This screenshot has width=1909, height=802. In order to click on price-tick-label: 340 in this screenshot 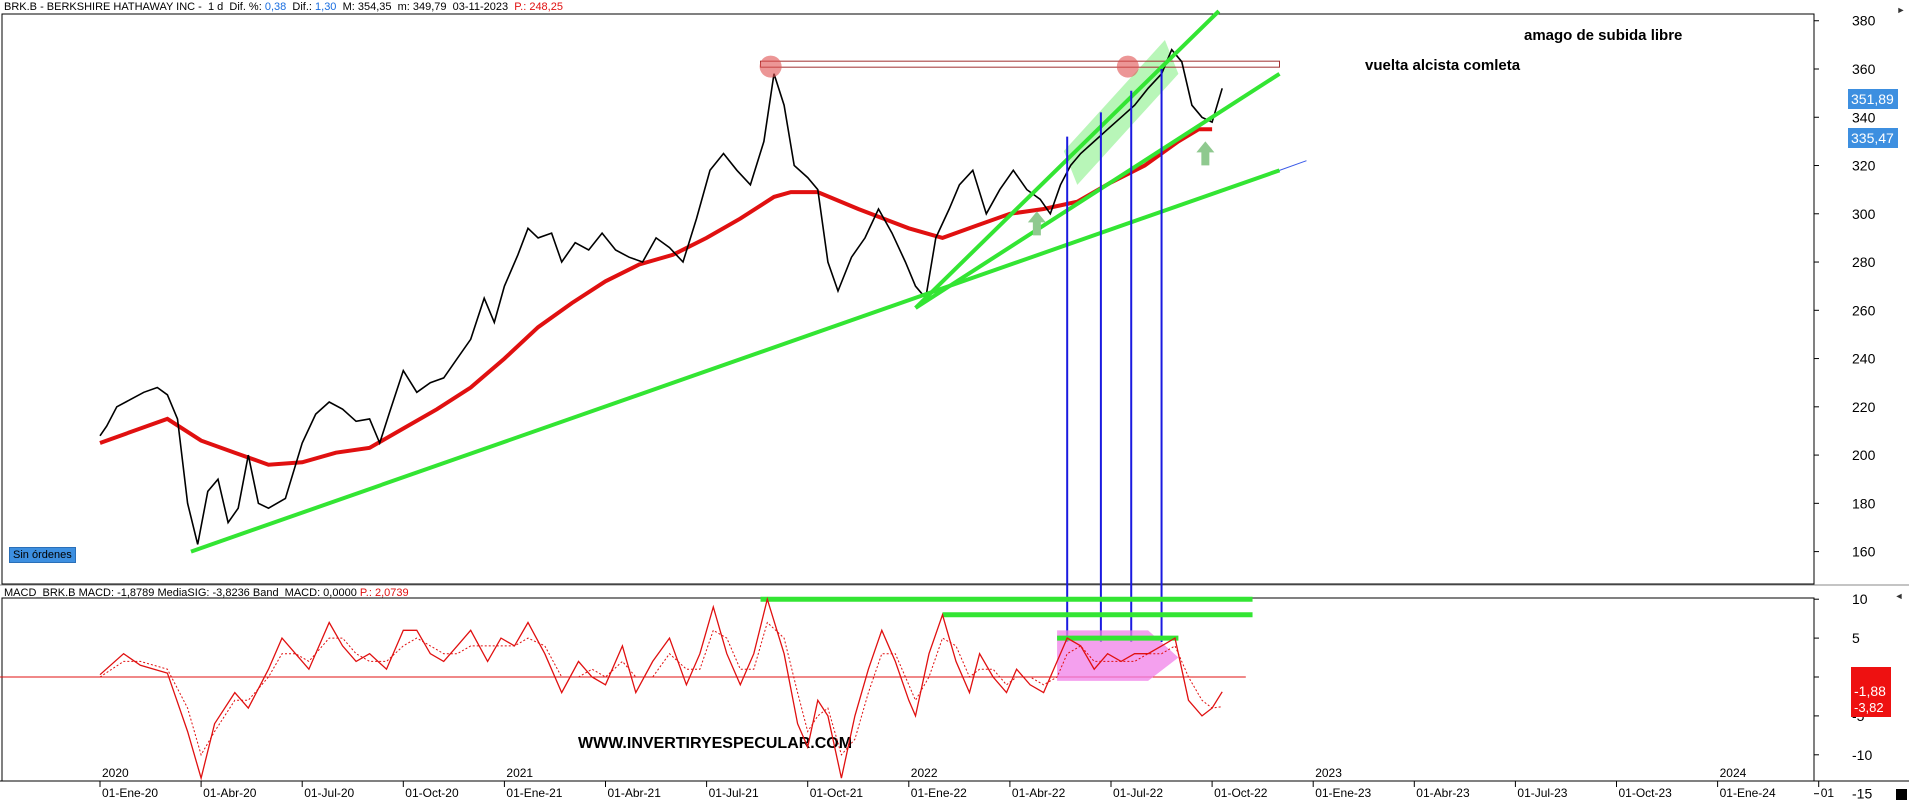, I will do `click(1864, 117)`.